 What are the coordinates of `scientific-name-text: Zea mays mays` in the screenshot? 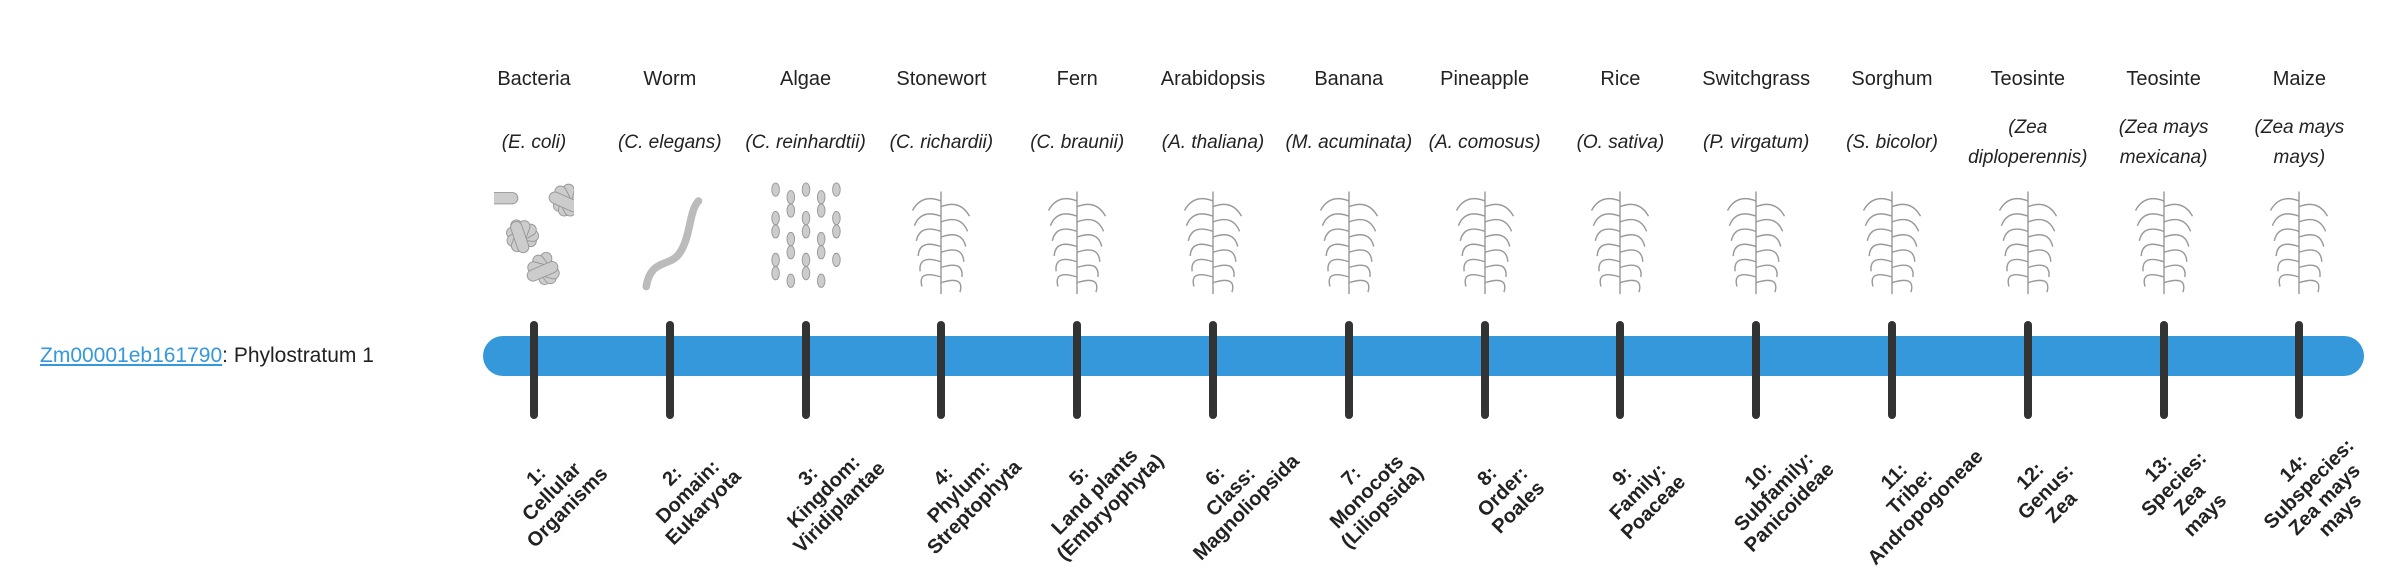 It's located at (2302, 142).